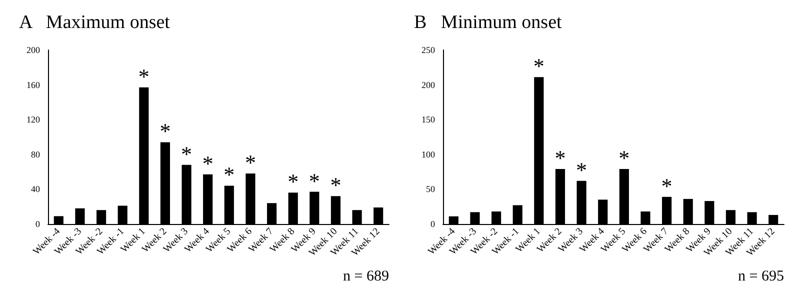 This screenshot has height=295, width=806. I want to click on y-tick-label: 160, so click(33, 85).